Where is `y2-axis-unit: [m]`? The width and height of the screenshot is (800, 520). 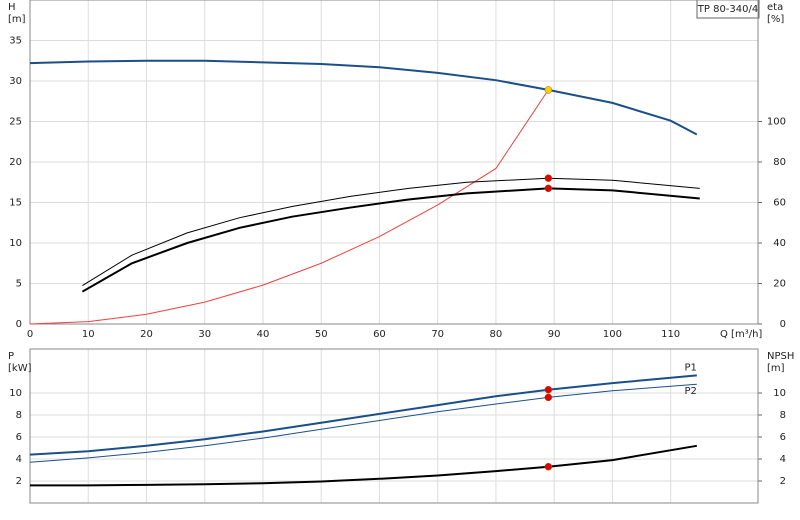 y2-axis-unit: [m] is located at coordinates (776, 368).